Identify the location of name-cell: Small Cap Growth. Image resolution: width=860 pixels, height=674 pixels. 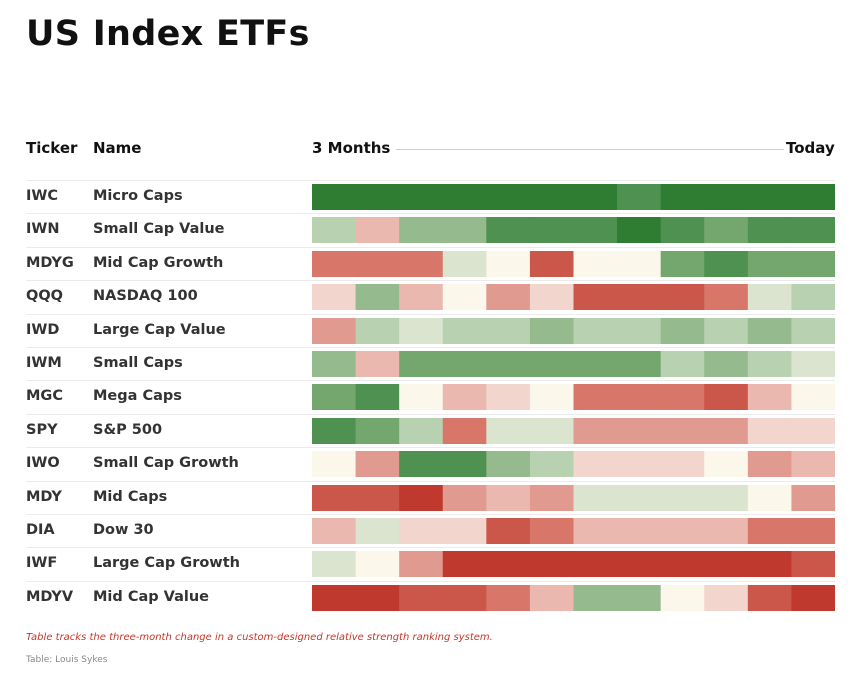
(166, 463).